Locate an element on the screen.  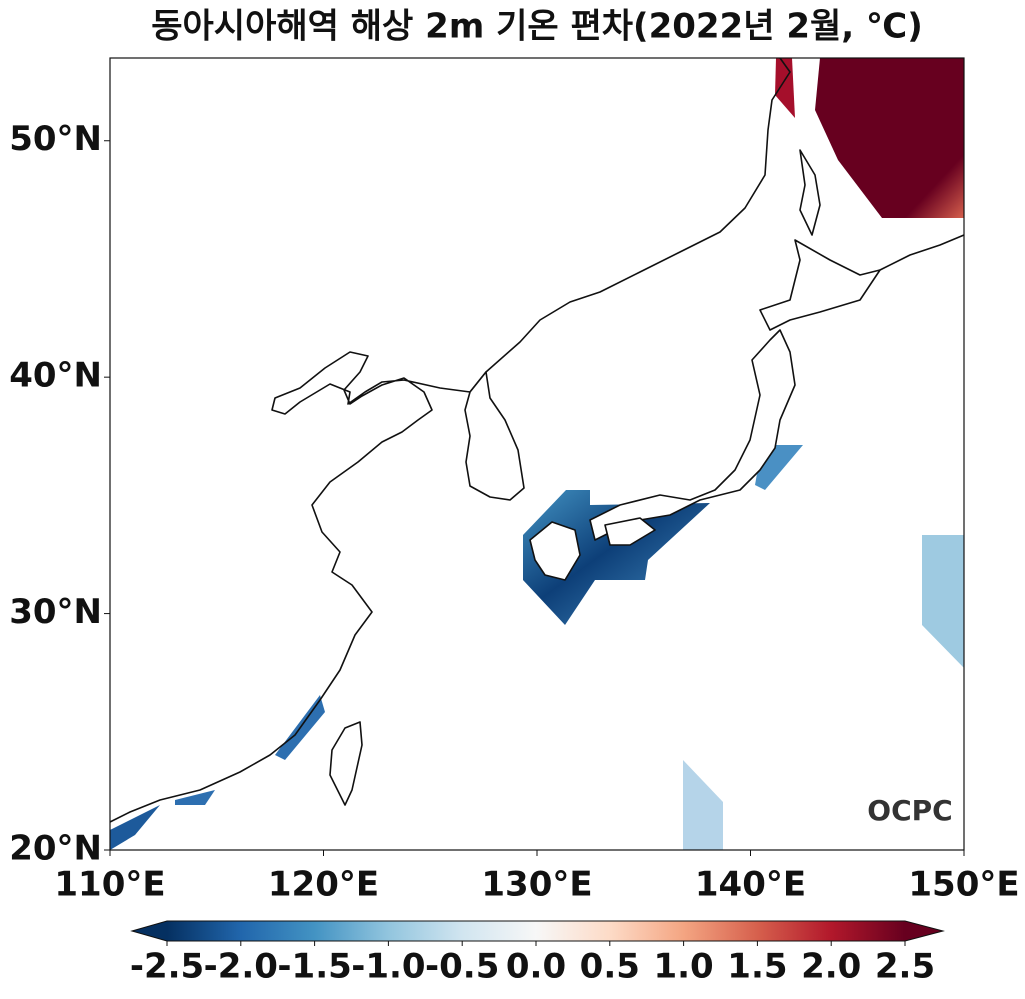
colorbar-extend-high is located at coordinates (924, 931).